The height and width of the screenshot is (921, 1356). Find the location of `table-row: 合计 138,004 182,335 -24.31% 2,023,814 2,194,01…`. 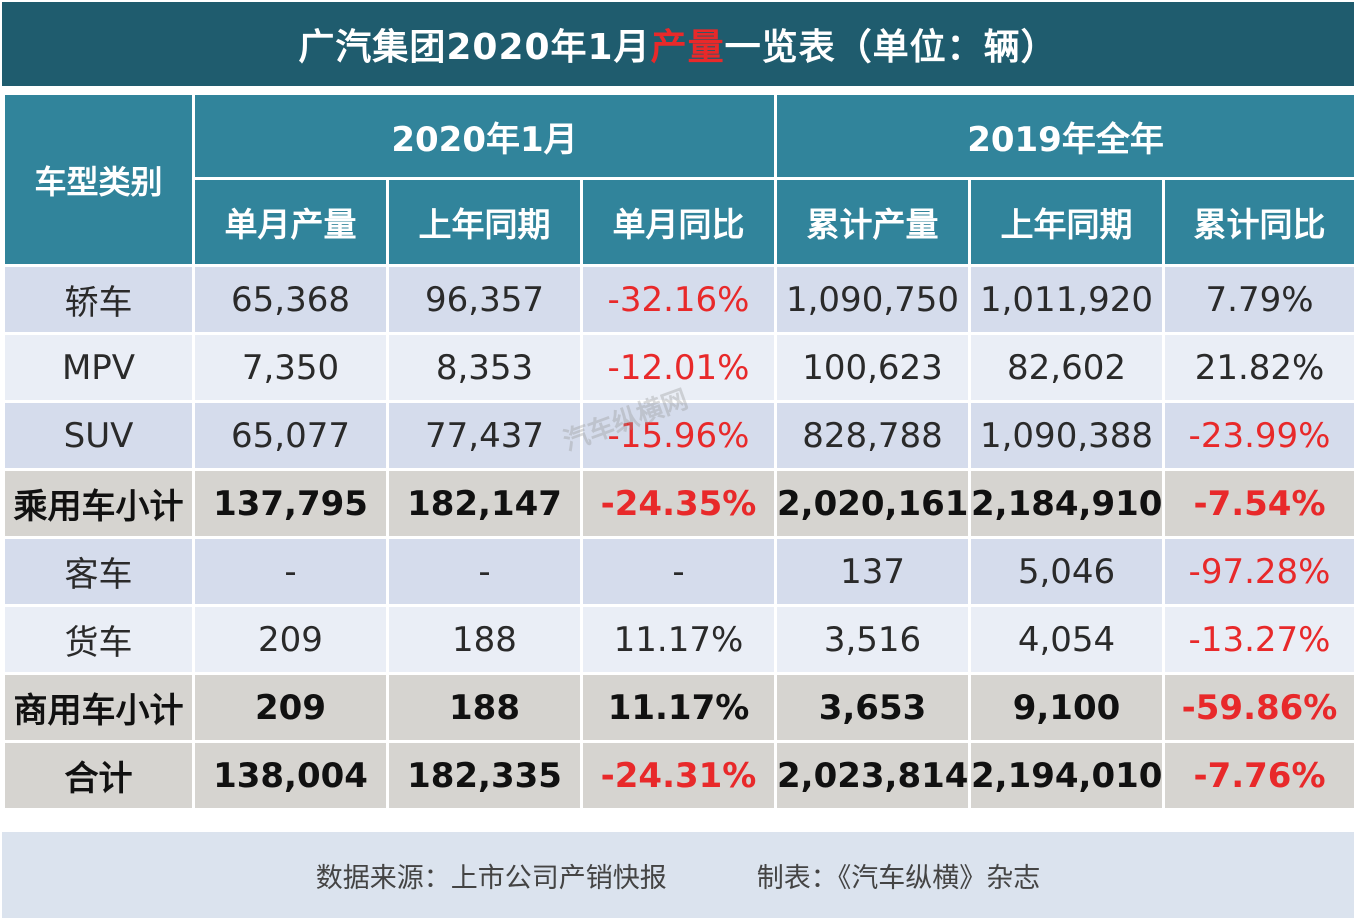

table-row: 合计 138,004 182,335 -24.31% 2,023,814 2,194,01… is located at coordinates (679, 775).